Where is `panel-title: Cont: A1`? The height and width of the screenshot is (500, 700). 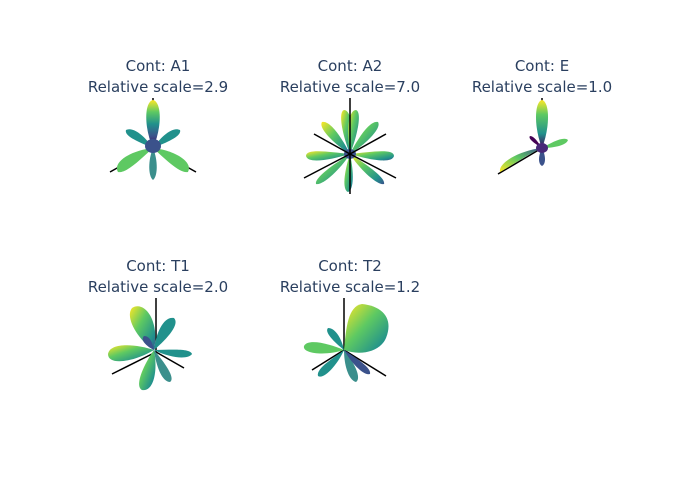 panel-title: Cont: A1 is located at coordinates (158, 66).